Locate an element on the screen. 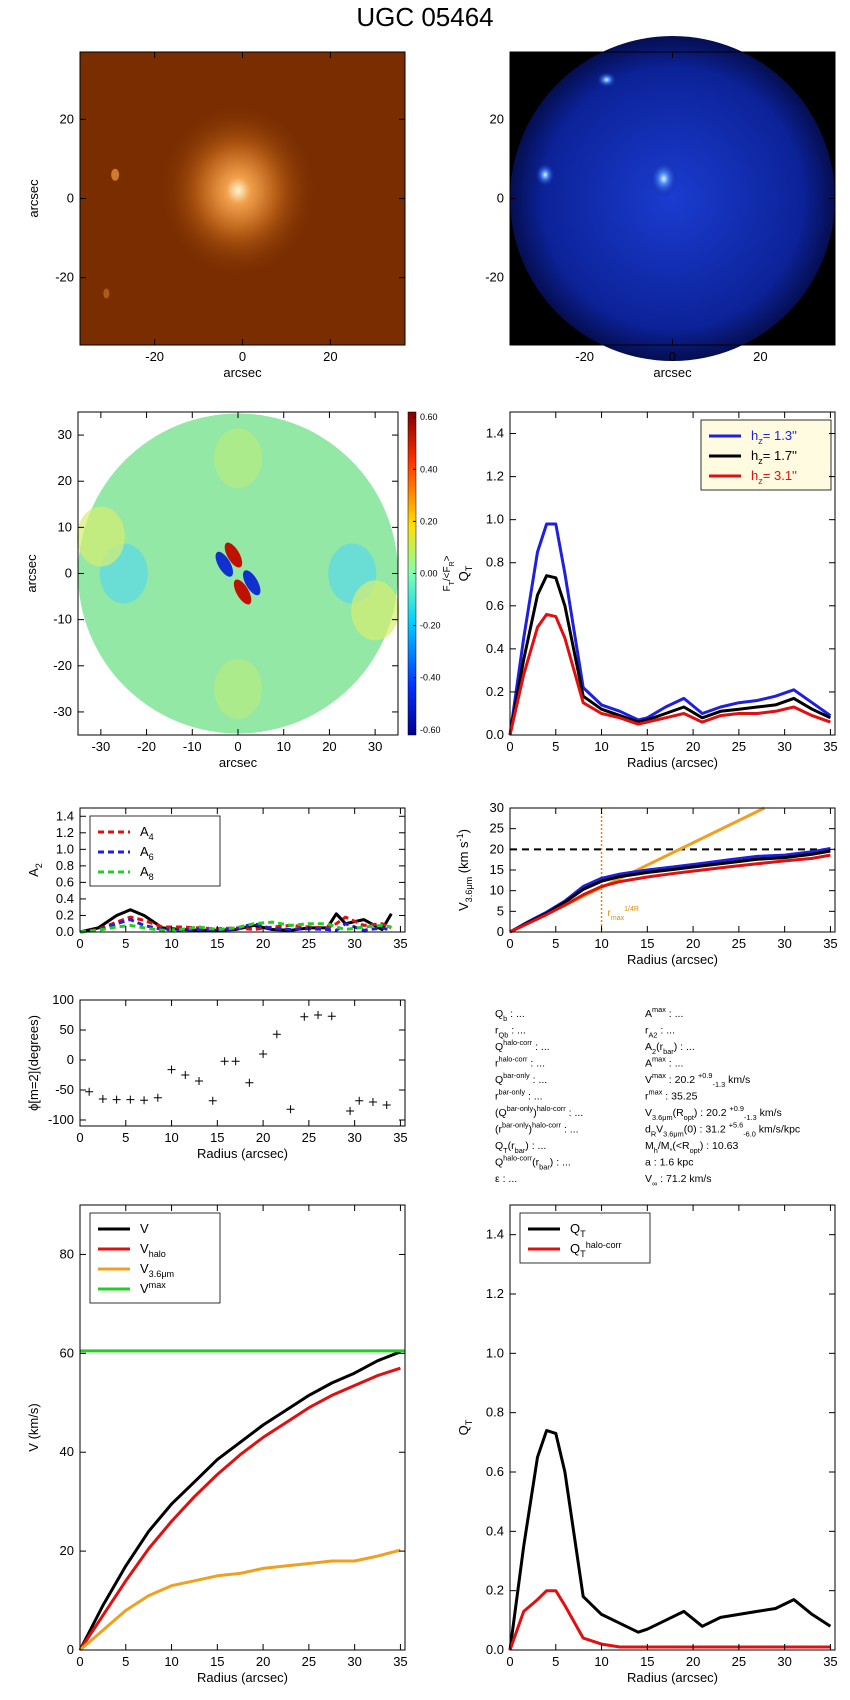 This screenshot has height=1700, width=850. y-tick-label: 80 is located at coordinates (67, 1253).